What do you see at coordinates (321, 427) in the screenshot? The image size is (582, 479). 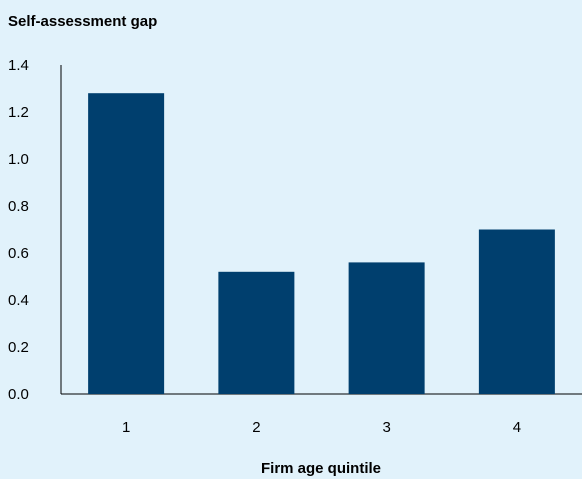 I see `x-axis-ticks: 1 2 3 4` at bounding box center [321, 427].